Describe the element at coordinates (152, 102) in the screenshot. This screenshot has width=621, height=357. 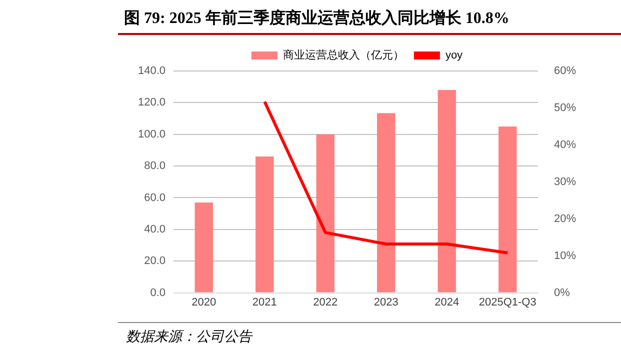
I see `y-tick-label: 120.0` at that location.